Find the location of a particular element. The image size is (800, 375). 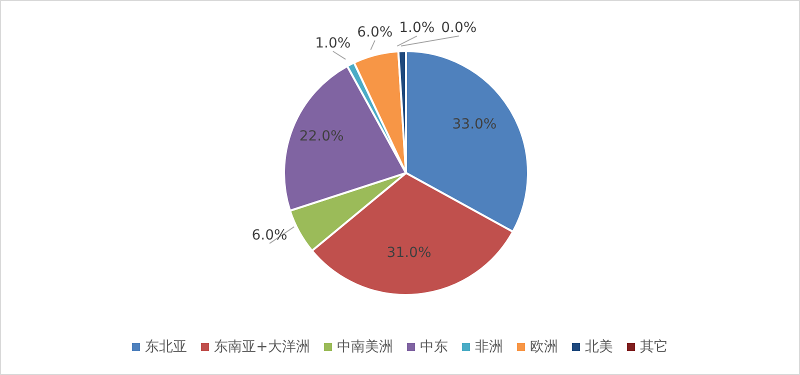

legend-label: 非洲 is located at coordinates (488, 347).